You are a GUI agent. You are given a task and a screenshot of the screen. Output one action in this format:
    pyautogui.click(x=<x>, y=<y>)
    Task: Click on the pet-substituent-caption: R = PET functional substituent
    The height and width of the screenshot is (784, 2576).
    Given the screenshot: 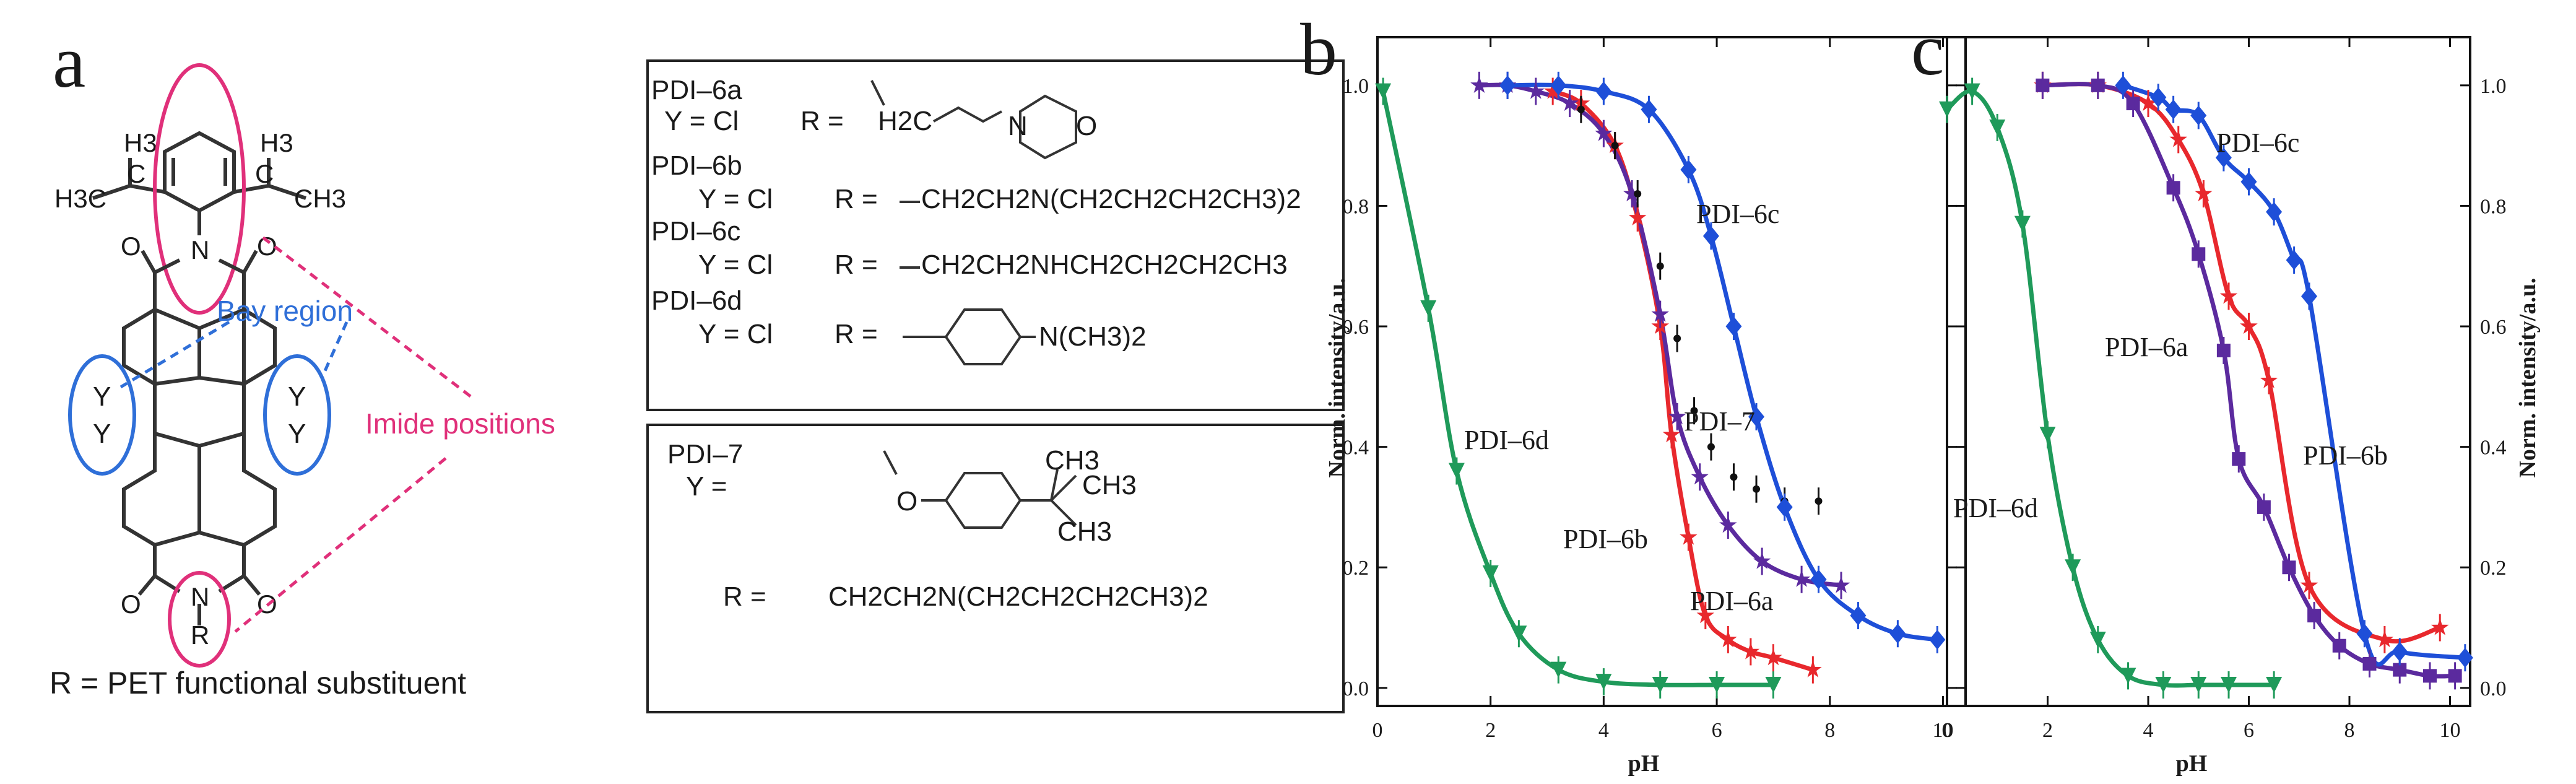 What is the action you would take?
    pyautogui.click(x=258, y=683)
    